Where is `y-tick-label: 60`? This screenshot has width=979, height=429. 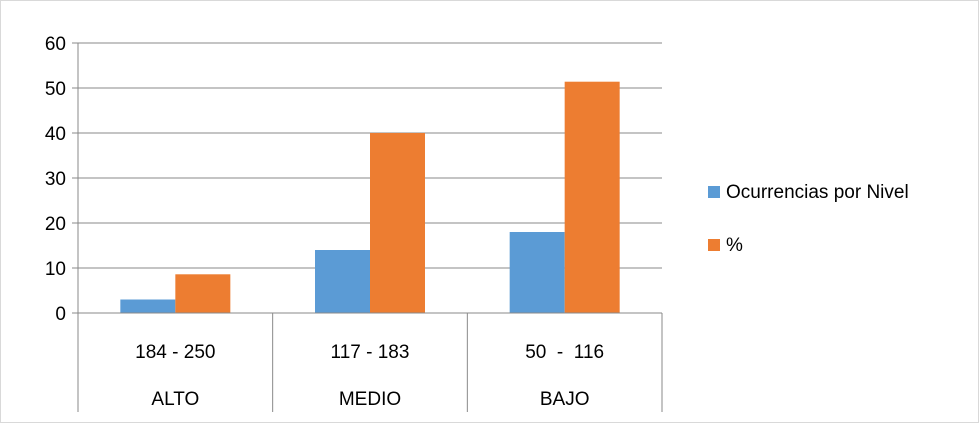 y-tick-label: 60 is located at coordinates (55, 44).